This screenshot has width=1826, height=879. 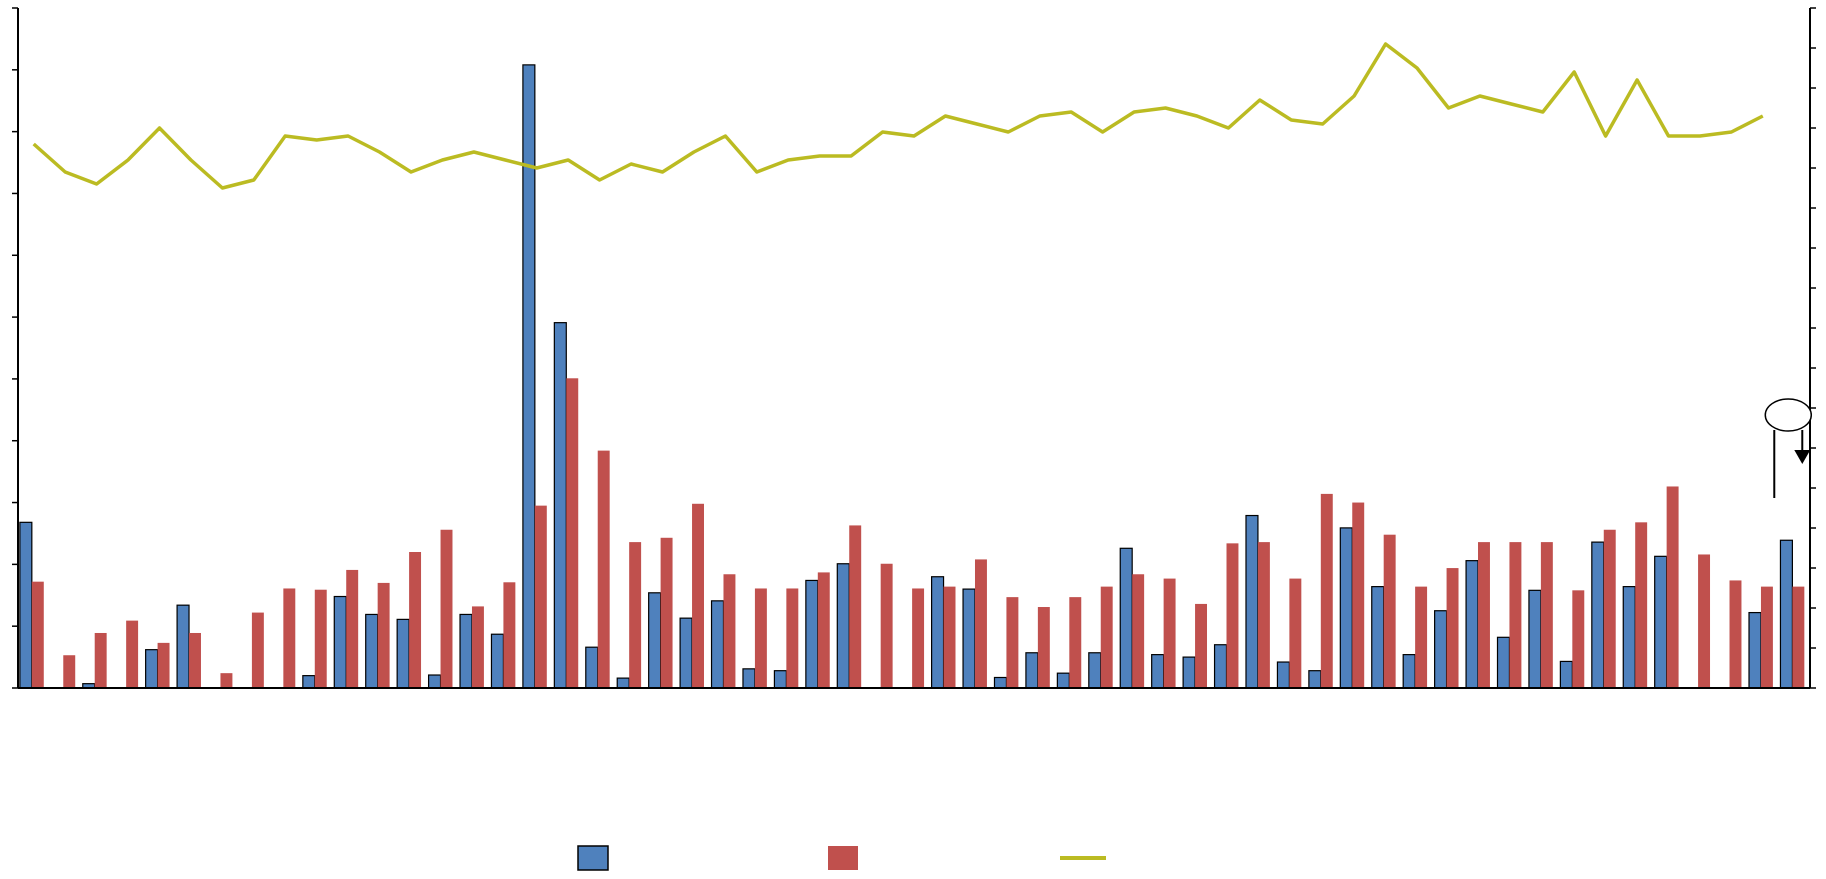 I want to click on y-ticks-right, so click(x=1813, y=348).